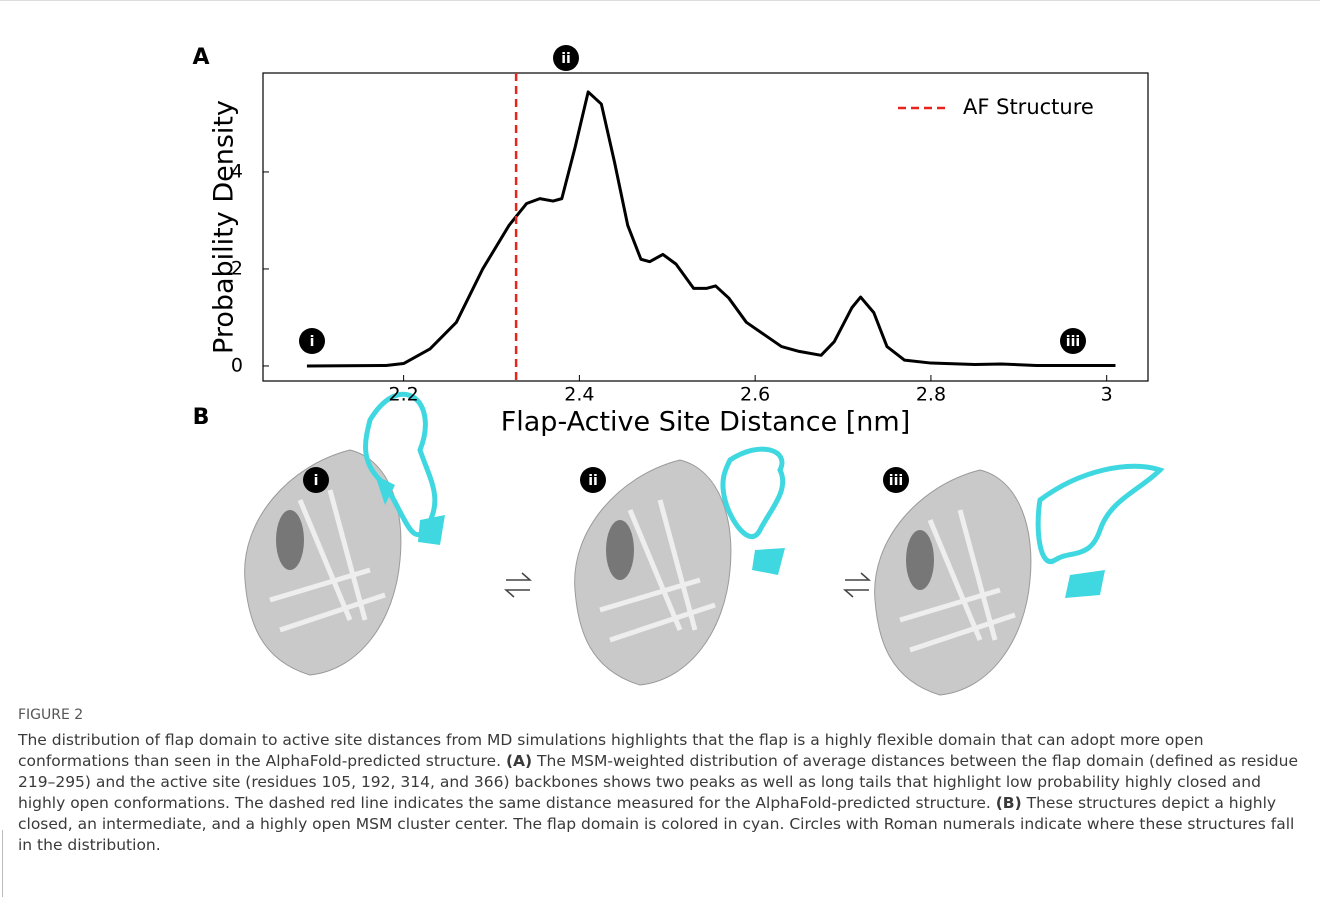  I want to click on panel-label: B, so click(201, 417).